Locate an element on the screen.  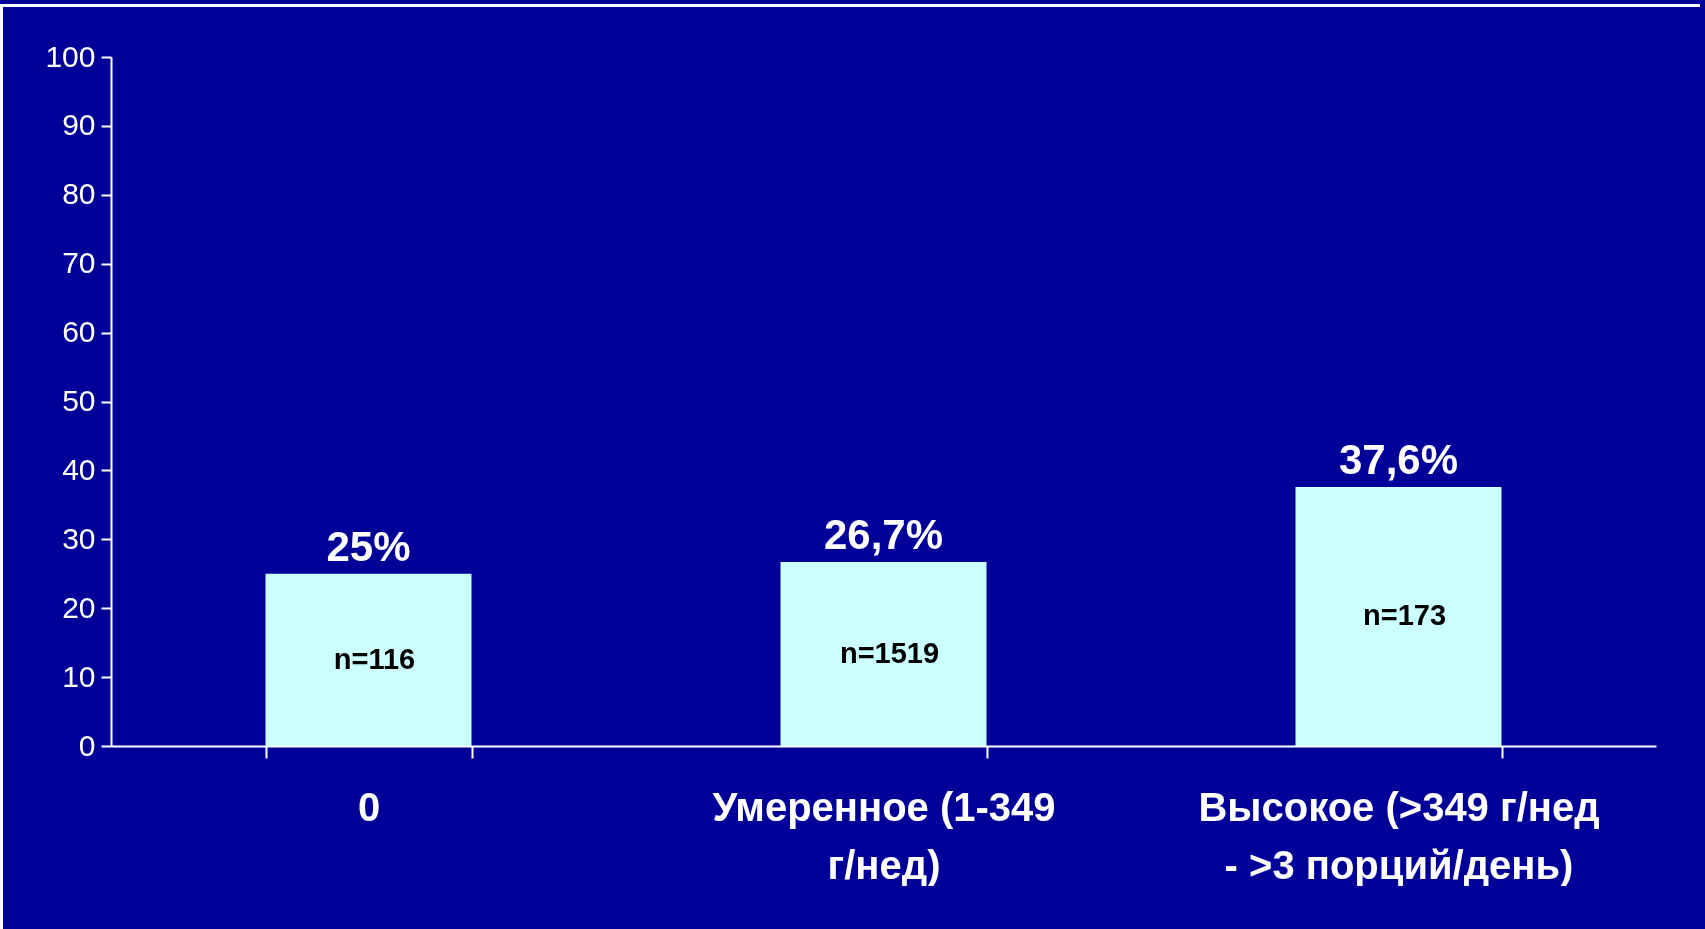
y-tick-label: 80 is located at coordinates (79, 194).